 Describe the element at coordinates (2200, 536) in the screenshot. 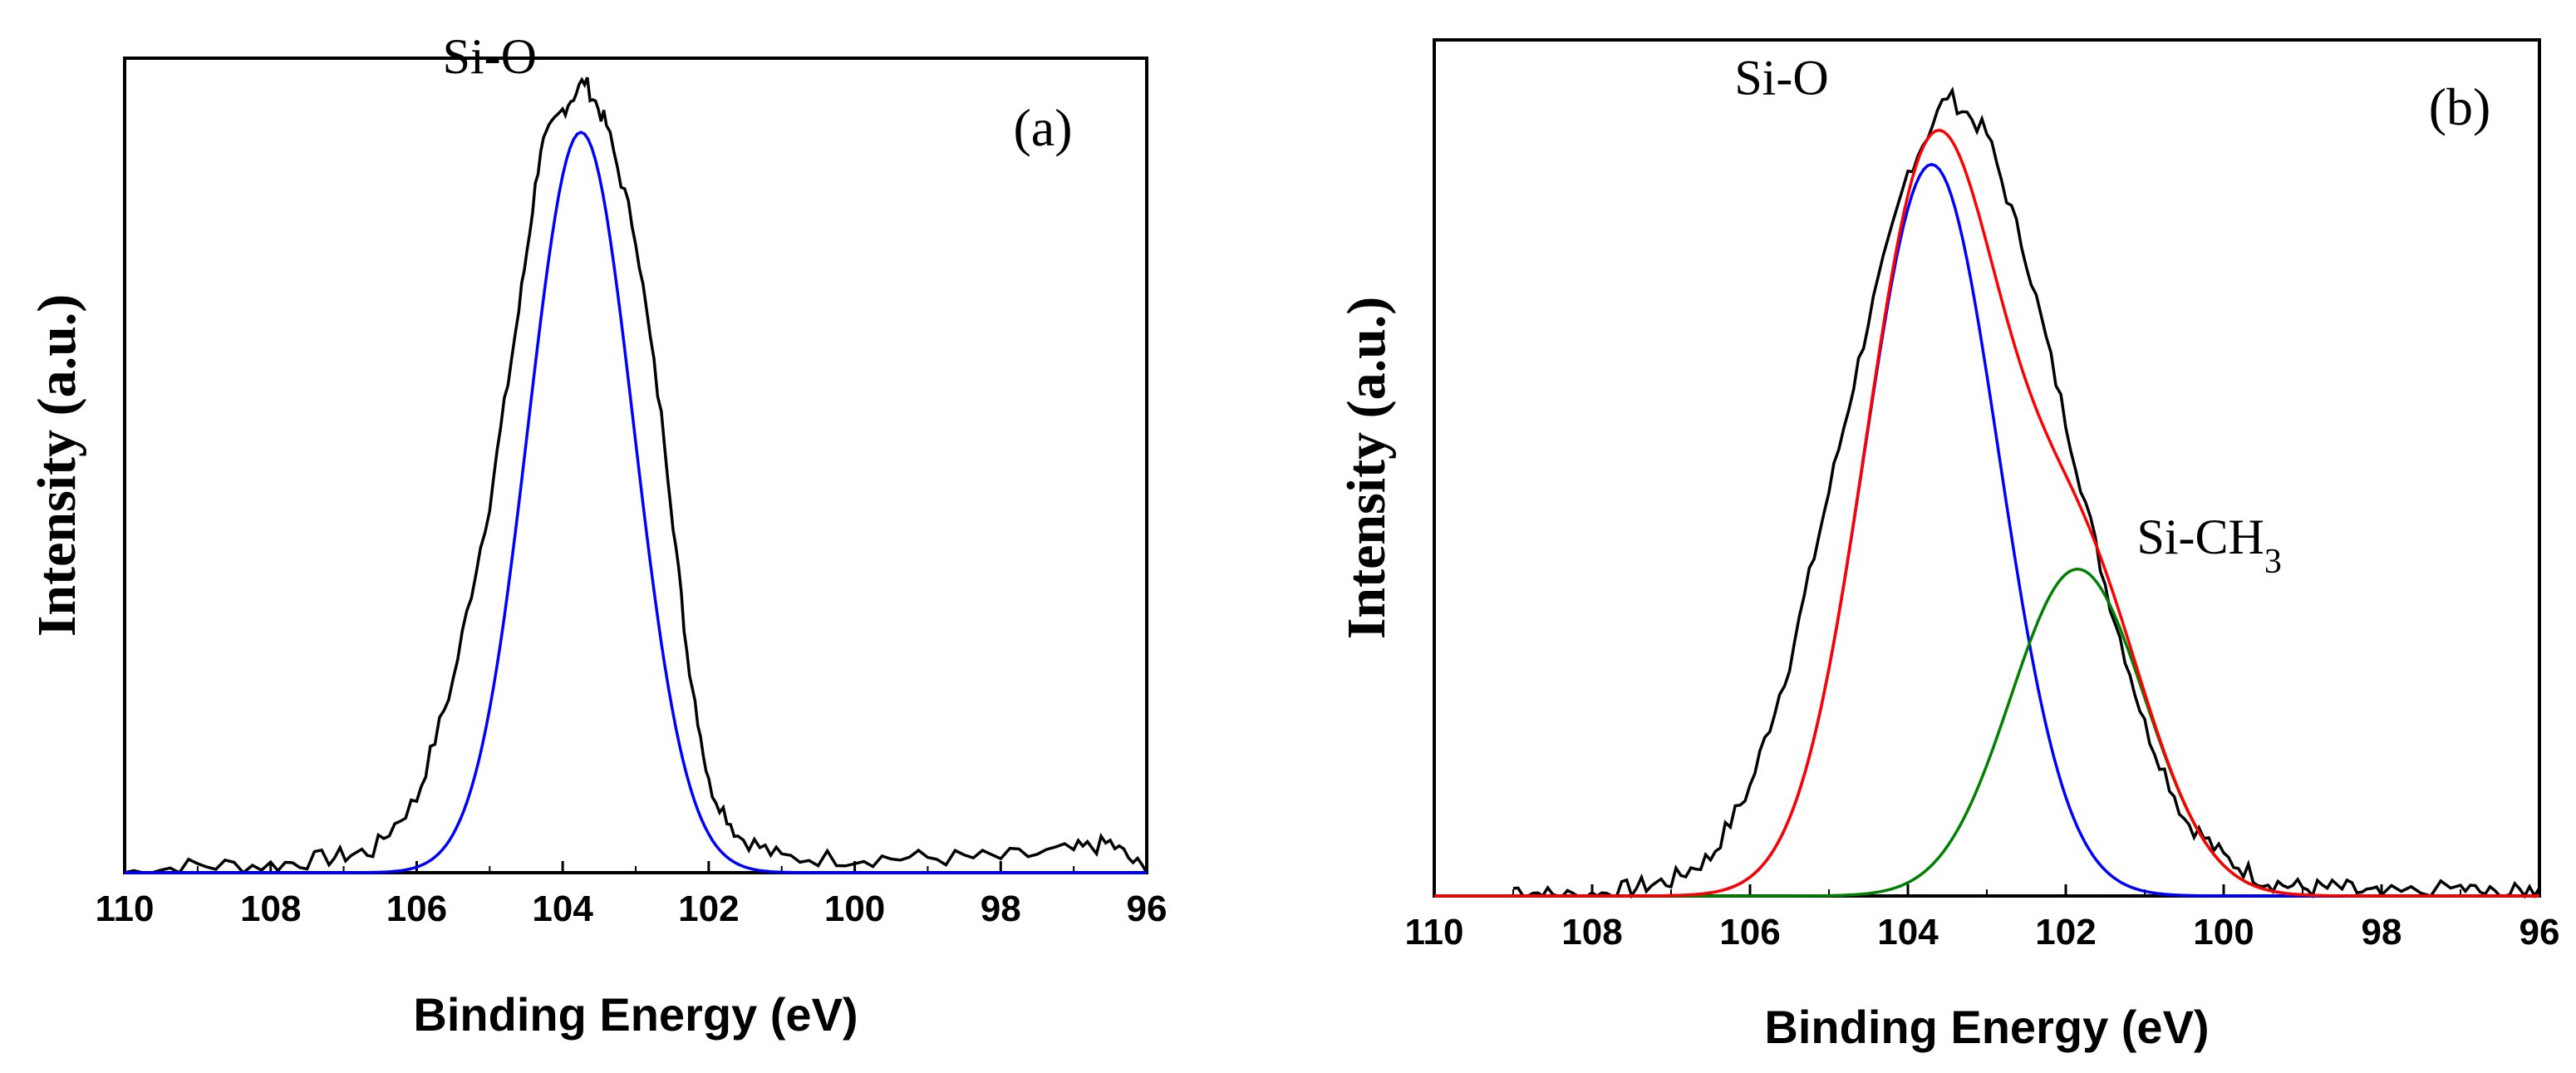

I see `annotation-si-ch3-main: Si-CH` at that location.